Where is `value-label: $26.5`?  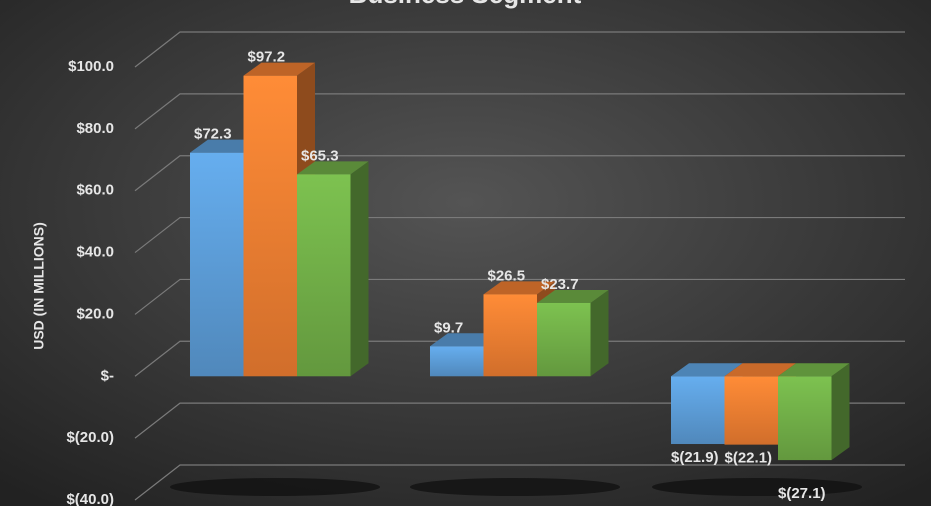
value-label: $26.5 is located at coordinates (507, 275).